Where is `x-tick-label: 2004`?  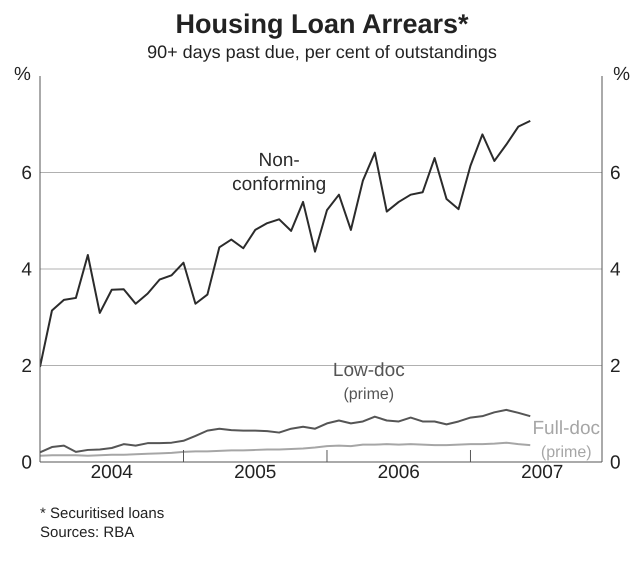 x-tick-label: 2004 is located at coordinates (112, 472).